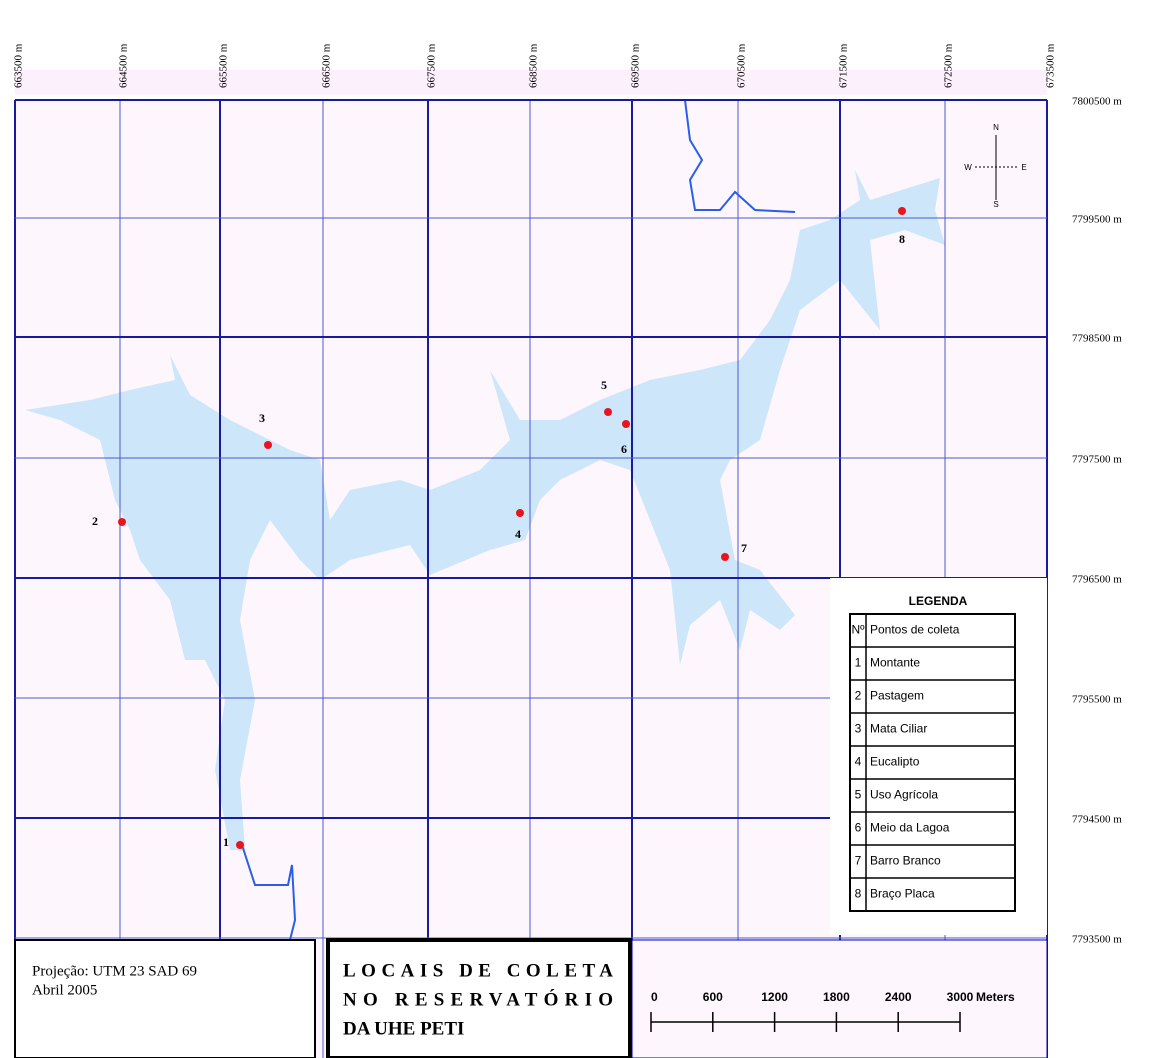  Describe the element at coordinates (995, 166) in the screenshot. I see `compass: N S E W` at that location.